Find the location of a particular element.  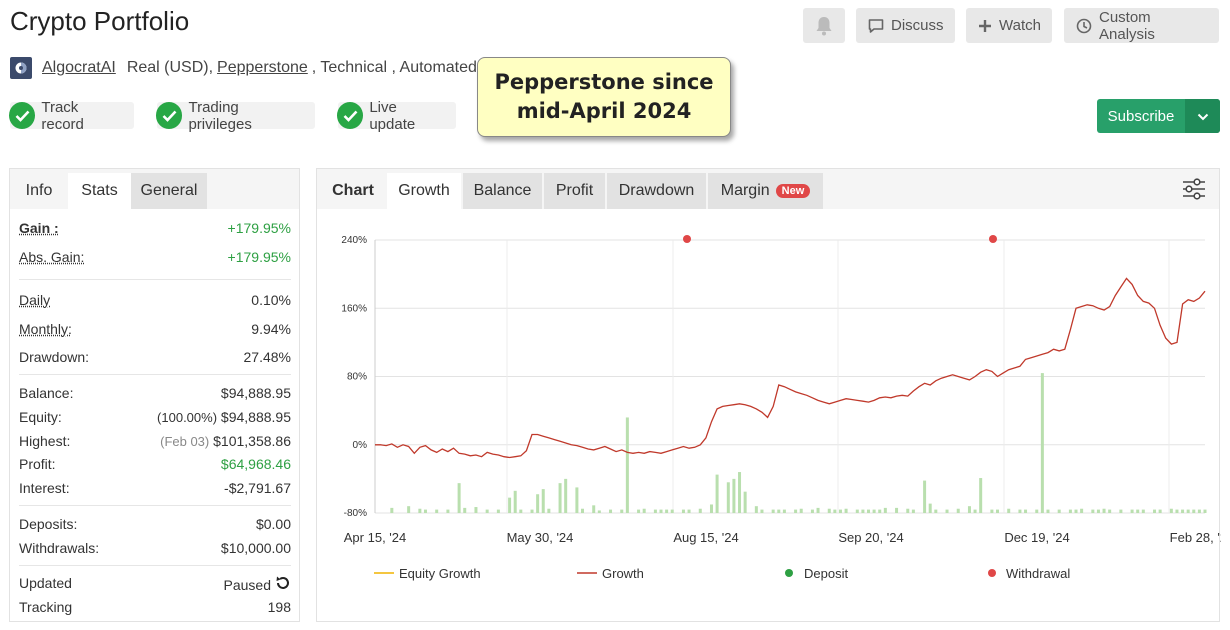

stat-label: Monthly: is located at coordinates (45, 329).